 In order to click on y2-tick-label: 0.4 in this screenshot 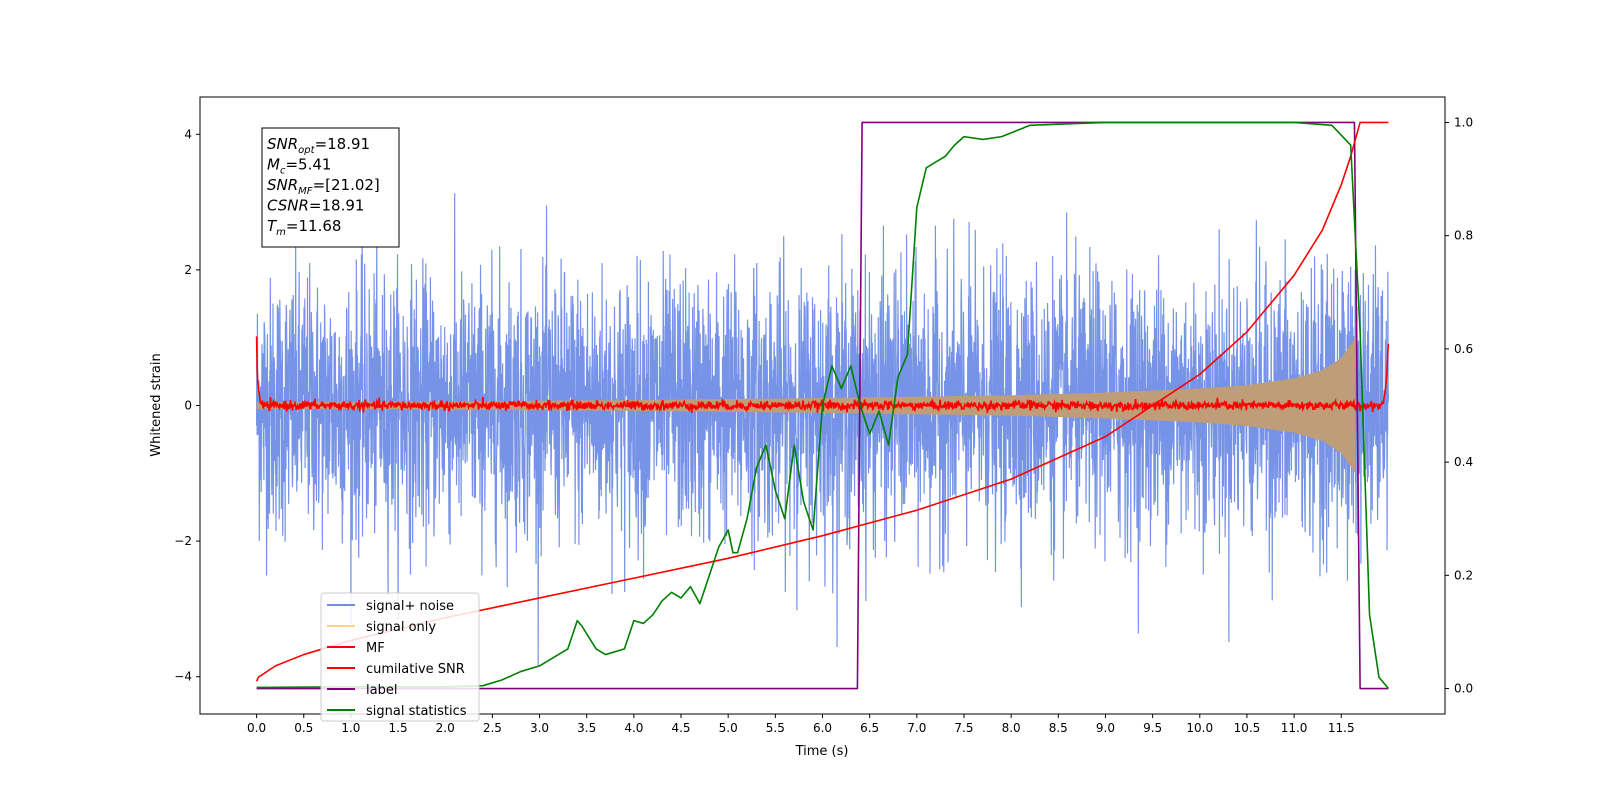, I will do `click(1463, 462)`.